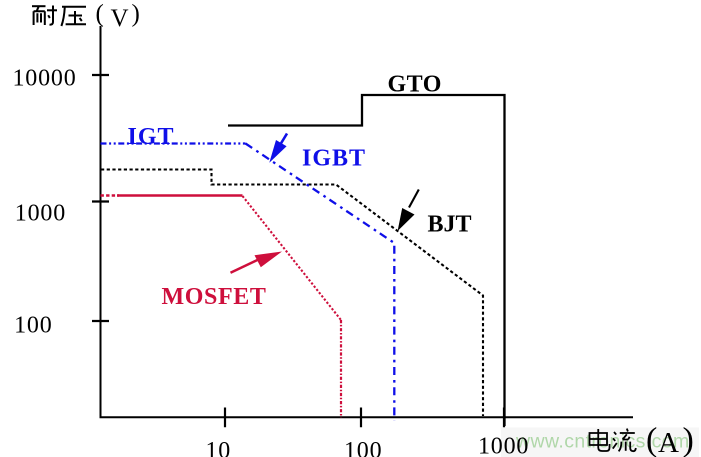 Image resolution: width=701 pixels, height=457 pixels. I want to click on svg-text: MOSFET, so click(214, 297).